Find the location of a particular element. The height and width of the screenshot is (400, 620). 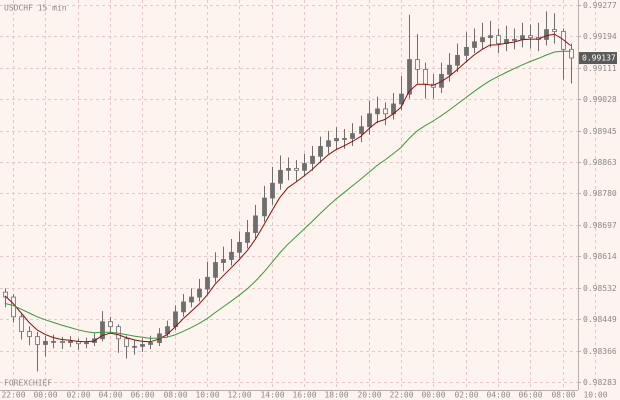

y-tick-label: 0.98283 is located at coordinates (600, 382).